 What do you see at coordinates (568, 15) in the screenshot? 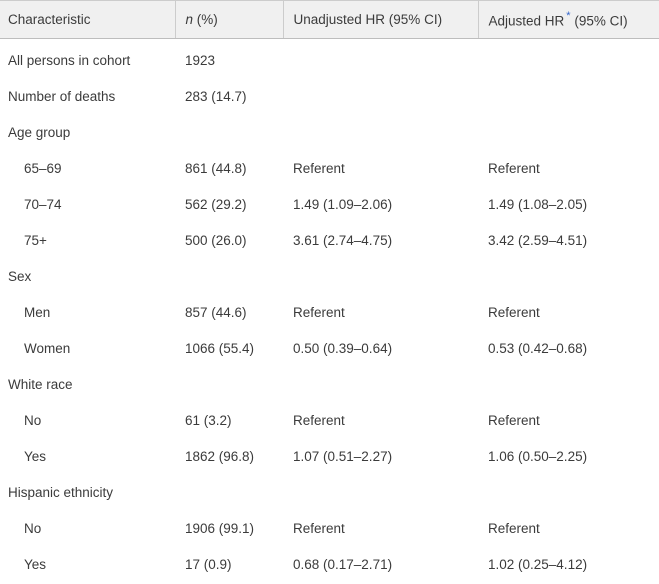
I see `footnote-asterisk-link: *` at bounding box center [568, 15].